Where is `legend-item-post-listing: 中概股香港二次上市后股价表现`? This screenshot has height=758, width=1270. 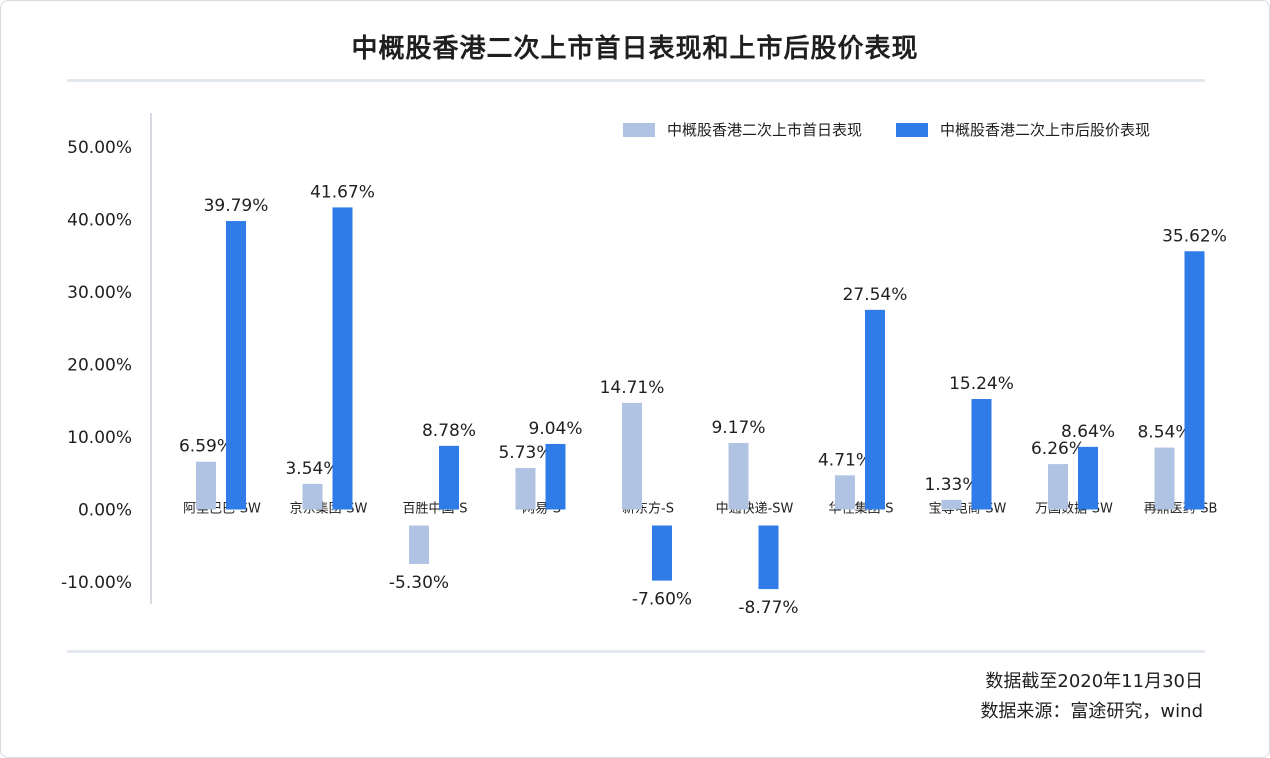 legend-item-post-listing: 中概股香港二次上市后股价表现 is located at coordinates (1023, 129).